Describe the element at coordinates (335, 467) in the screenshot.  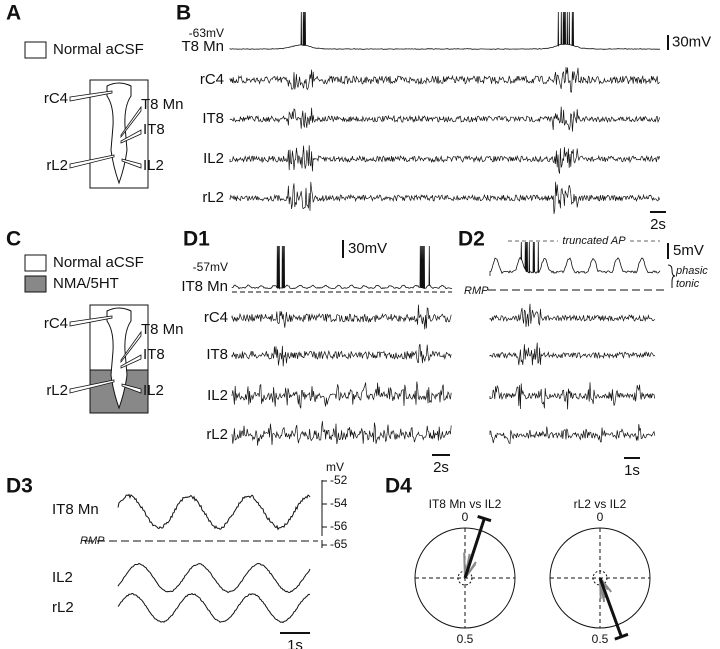
I see `axis-unit: mV` at that location.